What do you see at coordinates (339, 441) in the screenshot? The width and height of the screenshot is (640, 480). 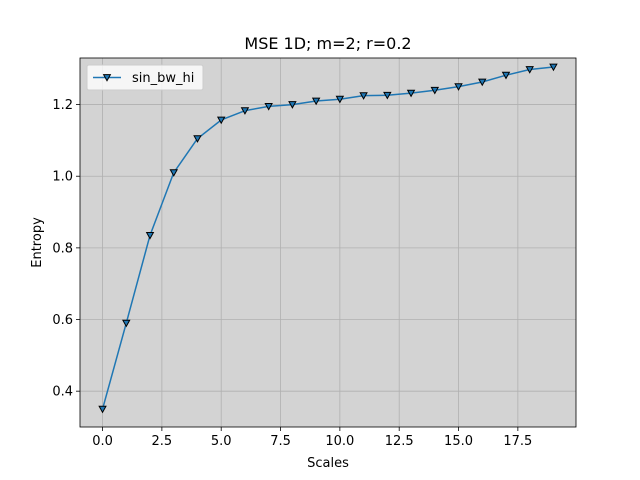 I see `x-tick-label: 10.0` at bounding box center [339, 441].